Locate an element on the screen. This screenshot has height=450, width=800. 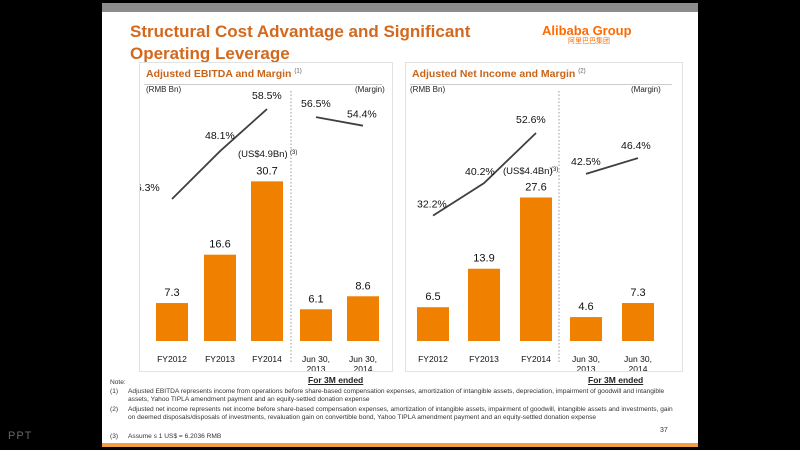
bar-value-label: 4.6 is located at coordinates (585, 307).